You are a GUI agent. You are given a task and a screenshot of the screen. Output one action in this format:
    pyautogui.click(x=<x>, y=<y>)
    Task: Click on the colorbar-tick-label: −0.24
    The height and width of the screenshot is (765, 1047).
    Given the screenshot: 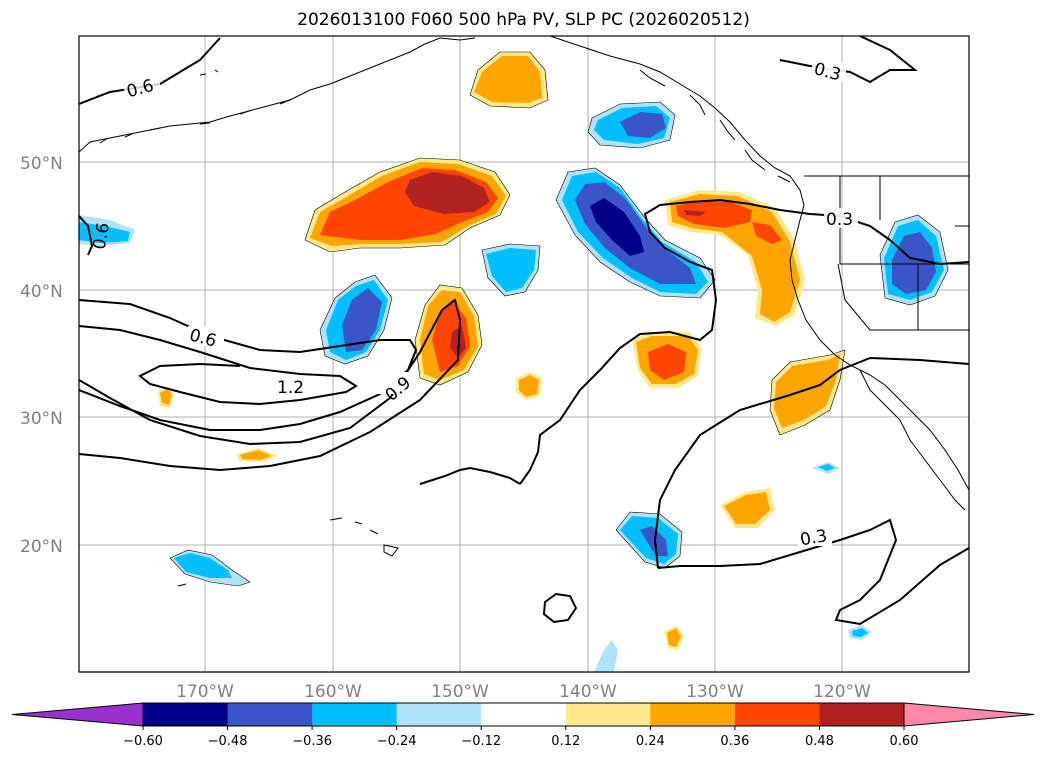 What is the action you would take?
    pyautogui.click(x=397, y=741)
    